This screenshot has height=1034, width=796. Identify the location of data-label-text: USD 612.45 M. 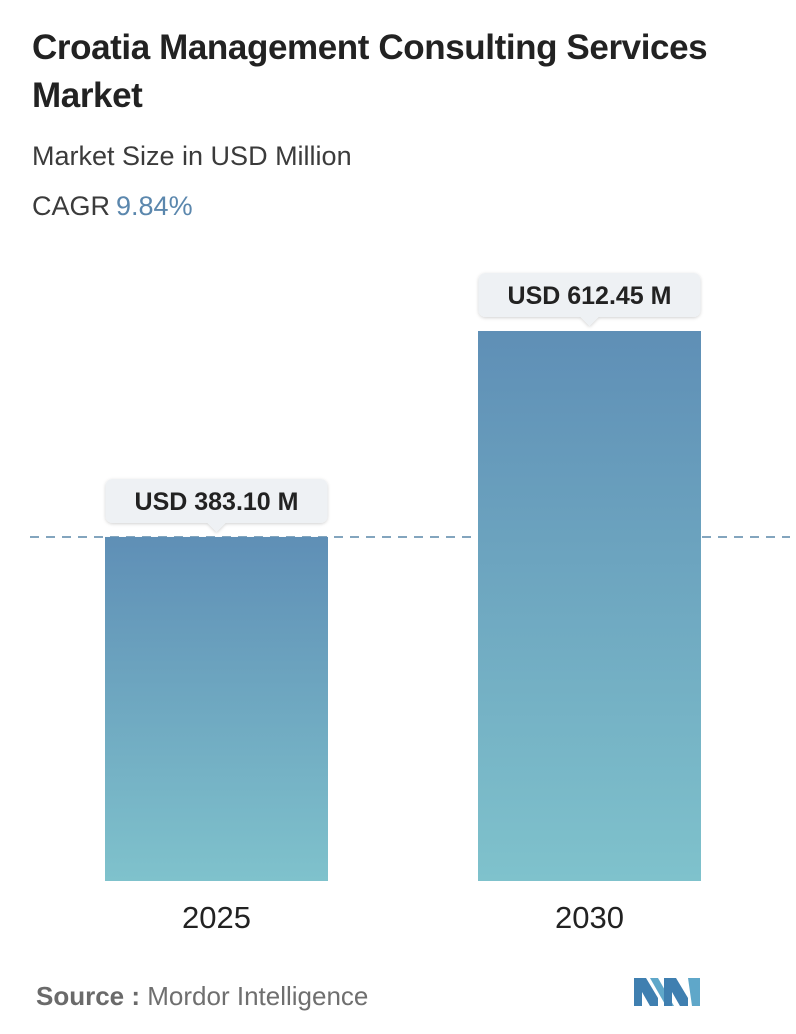
(590, 296).